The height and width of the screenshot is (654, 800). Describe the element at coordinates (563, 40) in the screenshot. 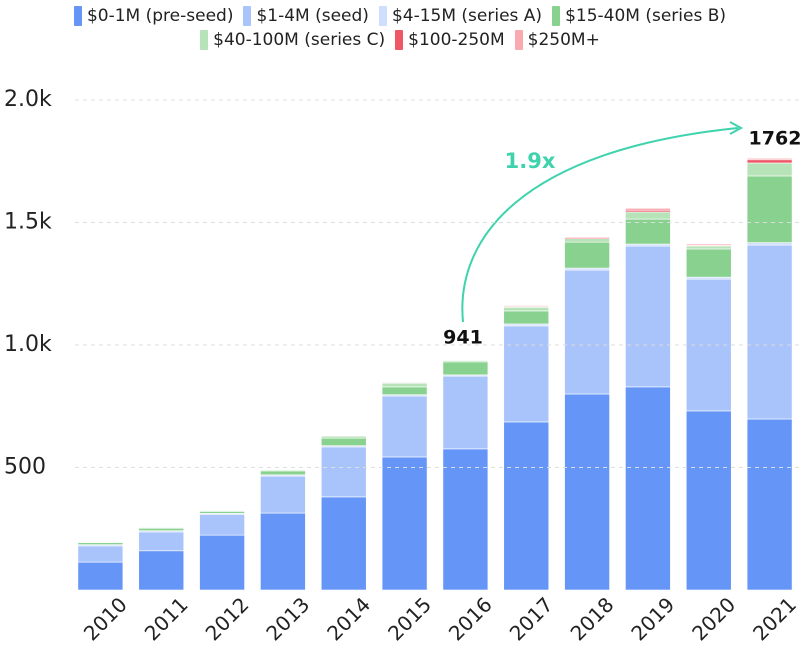

I see `legend-label: $250M+` at that location.